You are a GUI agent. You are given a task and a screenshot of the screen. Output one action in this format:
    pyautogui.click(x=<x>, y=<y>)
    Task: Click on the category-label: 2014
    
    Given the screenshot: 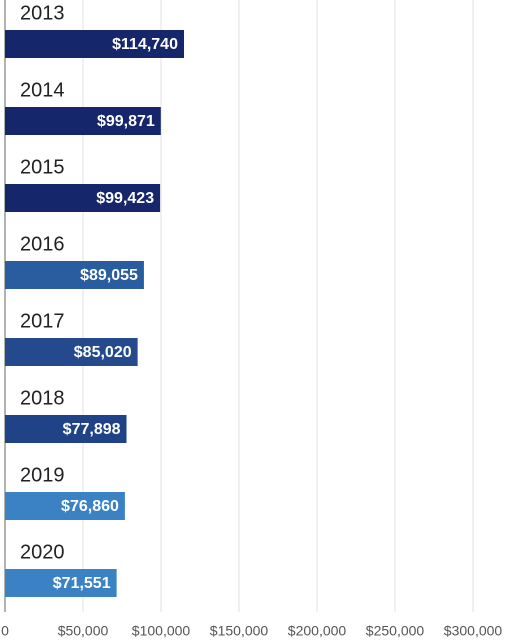 What is the action you would take?
    pyautogui.click(x=42, y=90)
    